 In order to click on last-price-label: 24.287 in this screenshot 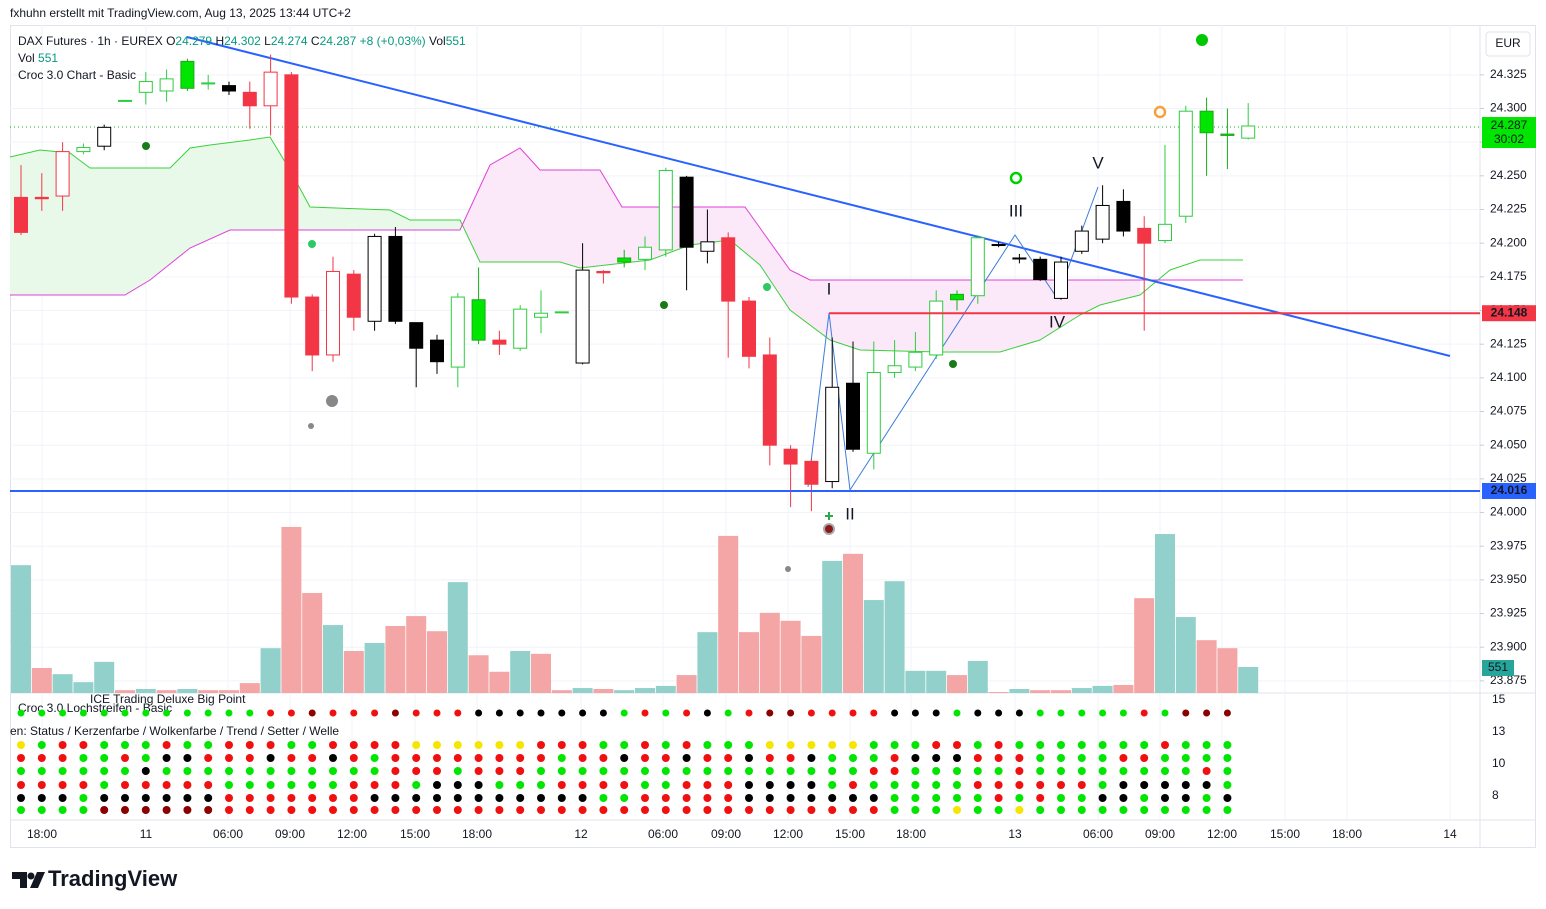, I will do `click(1509, 125)`.